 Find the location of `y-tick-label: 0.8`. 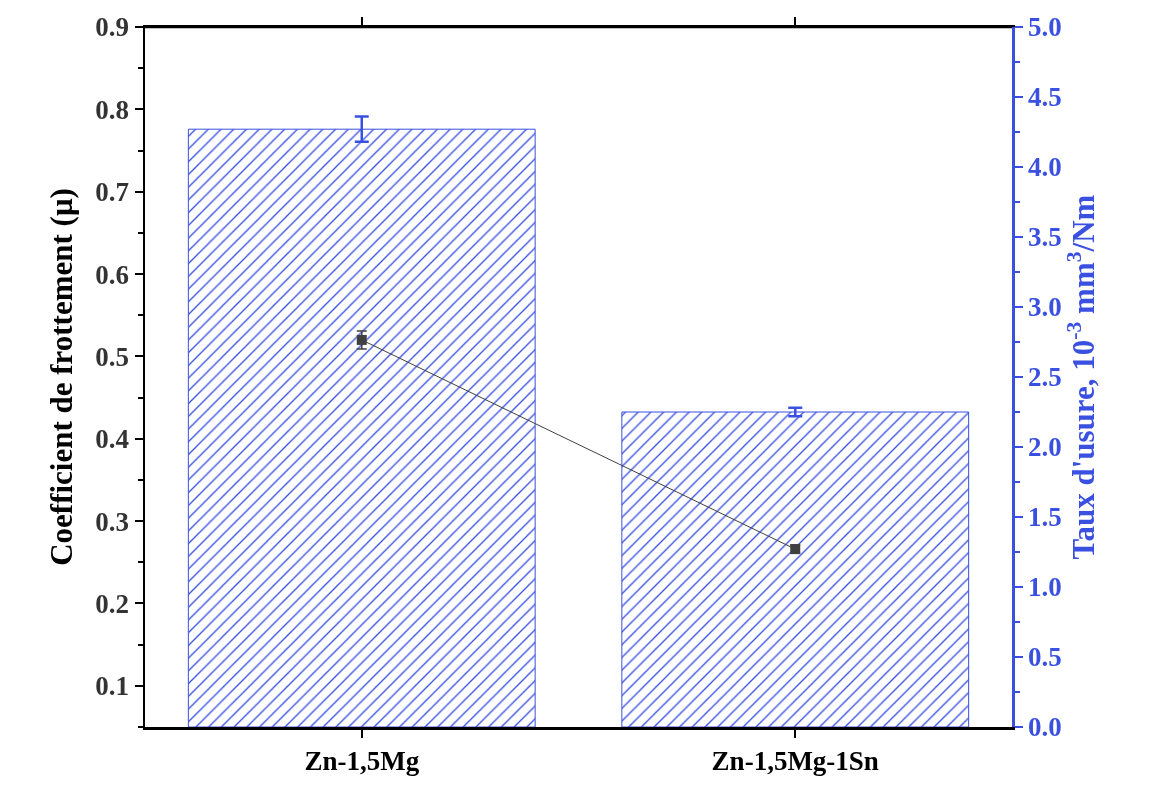

y-tick-label: 0.8 is located at coordinates (112, 109).